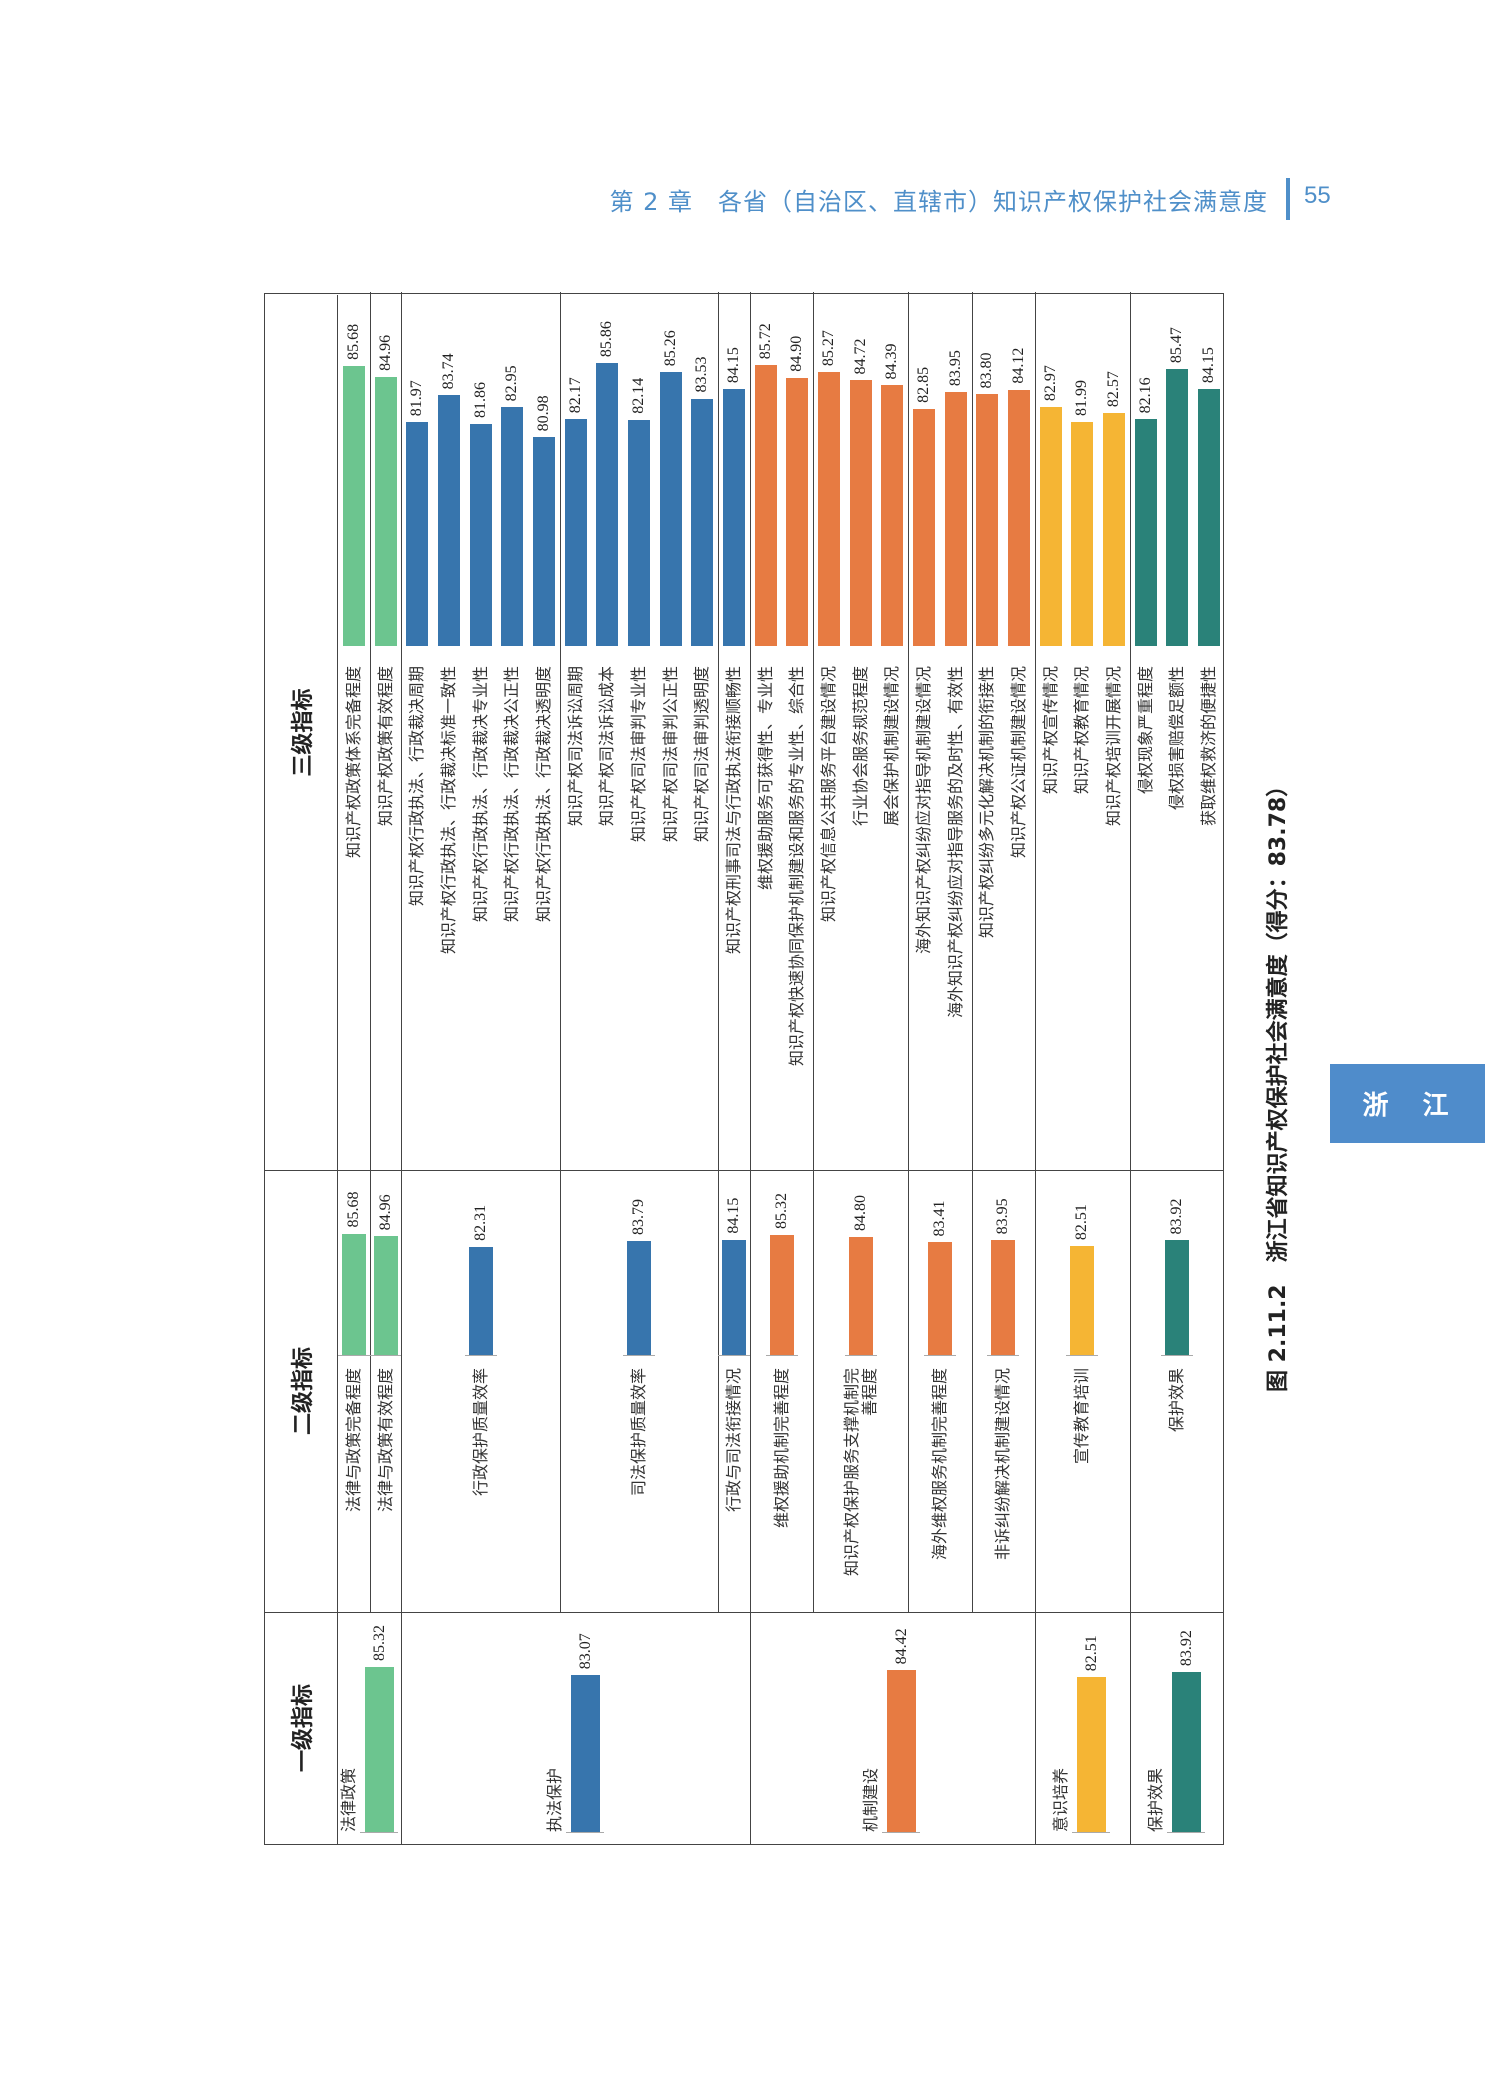 The height and width of the screenshot is (2094, 1504). Describe the element at coordinates (1156, 1799) in the screenshot. I see `level1-label: 保护效果` at that location.